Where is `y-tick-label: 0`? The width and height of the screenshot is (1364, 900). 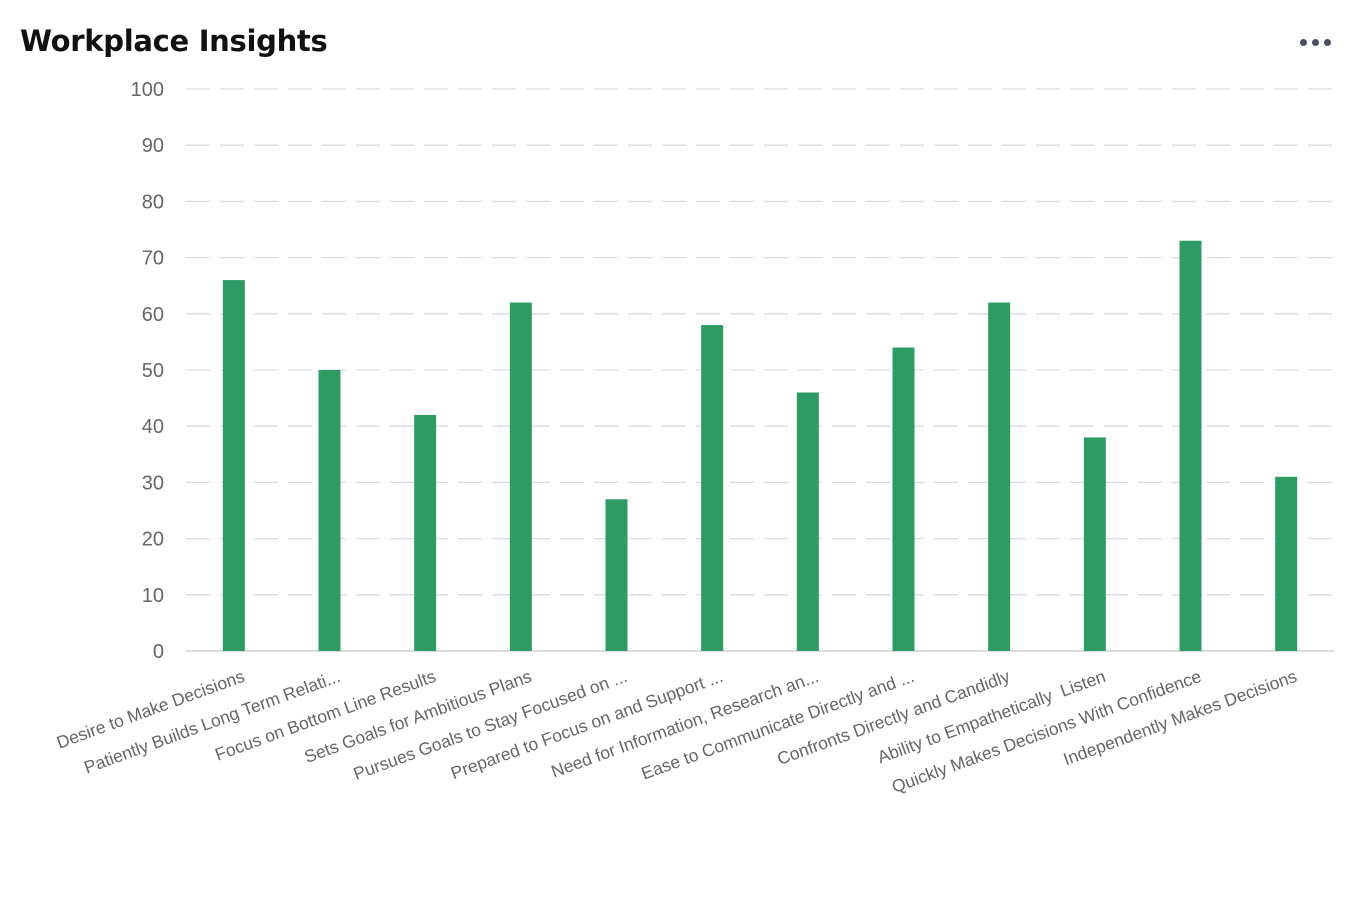 y-tick-label: 0 is located at coordinates (158, 652).